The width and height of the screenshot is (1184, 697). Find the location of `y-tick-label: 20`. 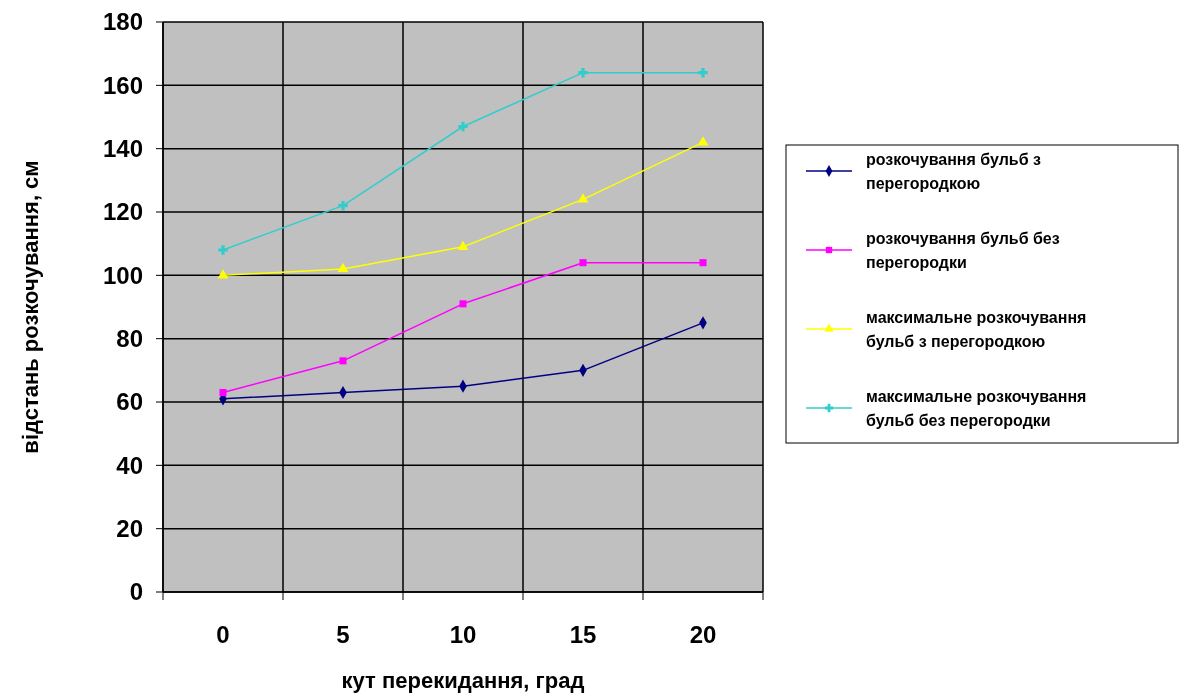

y-tick-label: 20 is located at coordinates (129, 529).